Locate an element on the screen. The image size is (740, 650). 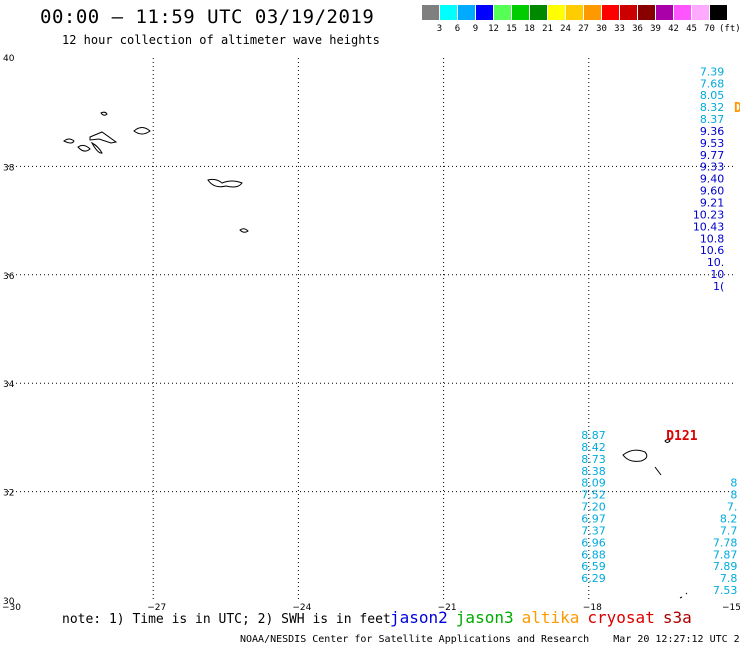
legend-s3a: s3a is located at coordinates (677, 617).